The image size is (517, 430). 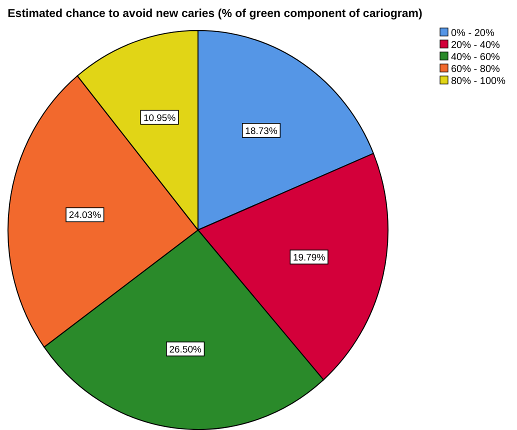 I want to click on legend-label: 80% - 100%, so click(x=478, y=81).